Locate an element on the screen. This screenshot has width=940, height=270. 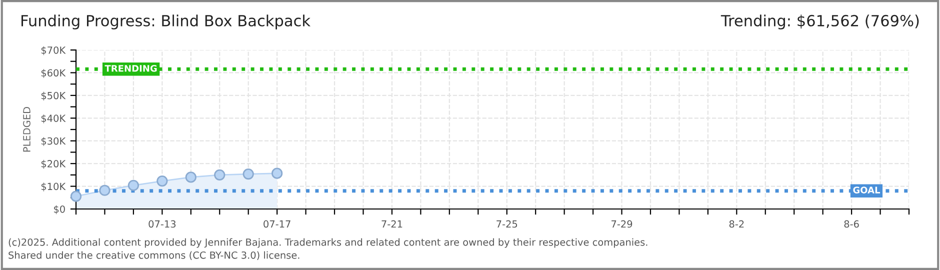
y-axis-title: PLEDGED is located at coordinates (26, 129).